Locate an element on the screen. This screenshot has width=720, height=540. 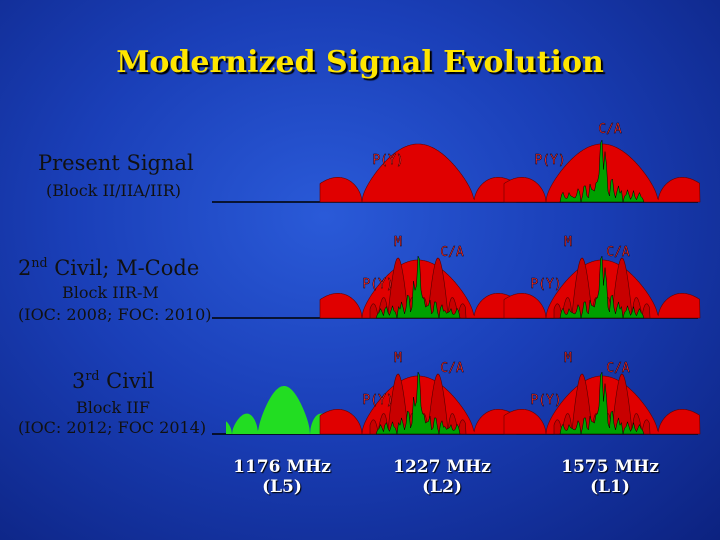
row-2nd-civil-dates: (IOC: 2008; FOC: 2010) is located at coordinates (115, 314).